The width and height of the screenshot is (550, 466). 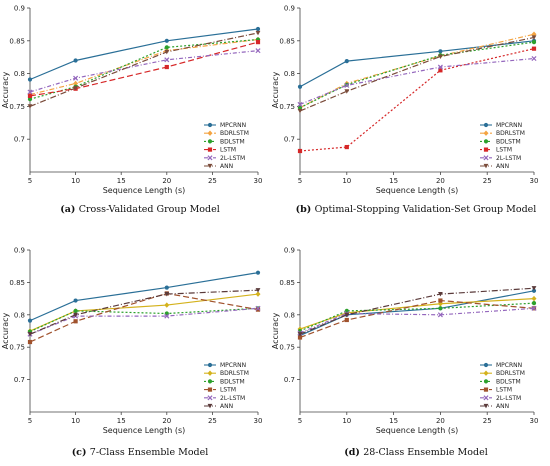 What do you see at coordinates (17, 41) in the screenshot?
I see `y-tick-label: 0.85` at bounding box center [17, 41].